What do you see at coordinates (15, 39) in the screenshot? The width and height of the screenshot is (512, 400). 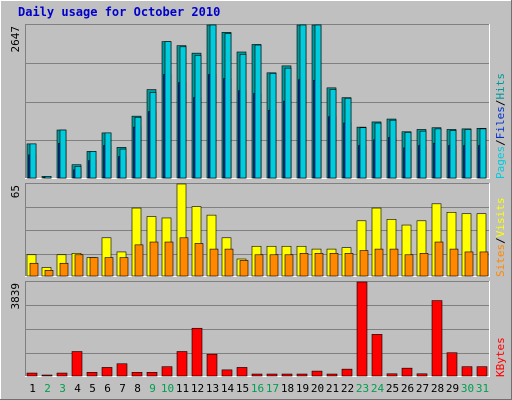 I see `y-max-label: 2647` at bounding box center [15, 39].